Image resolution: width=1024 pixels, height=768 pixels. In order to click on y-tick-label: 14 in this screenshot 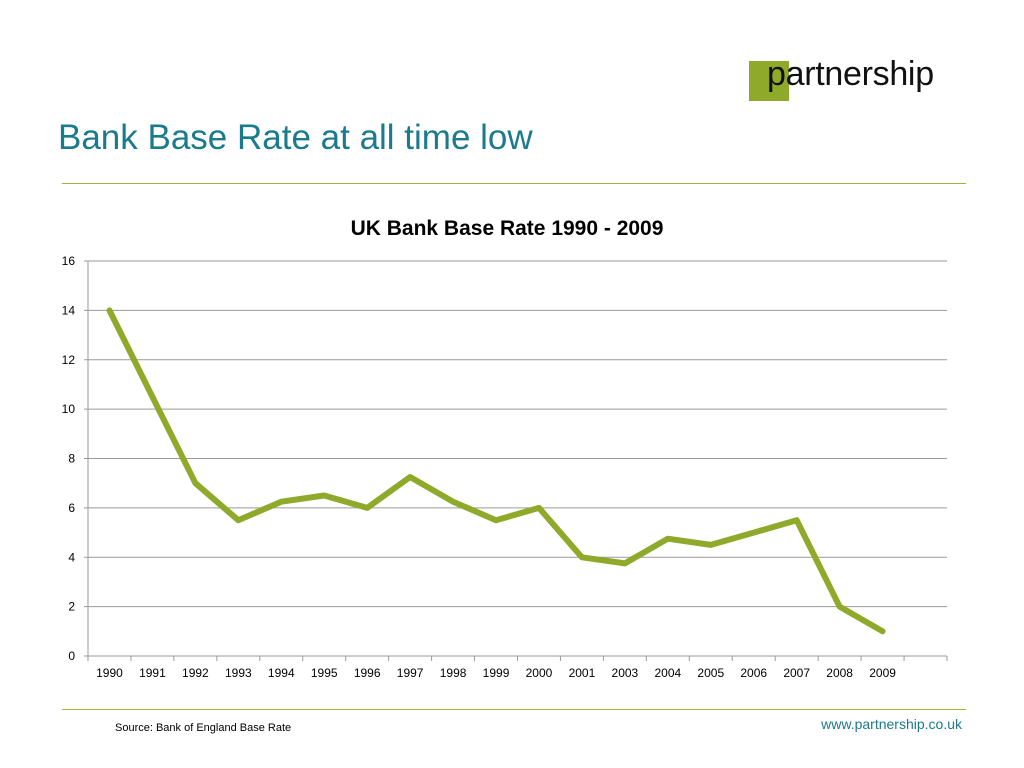, I will do `click(69, 310)`.